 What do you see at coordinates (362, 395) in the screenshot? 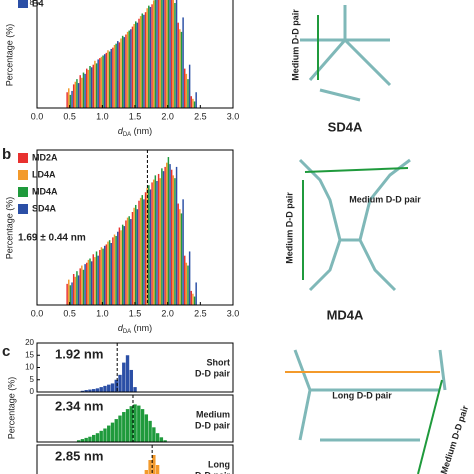
I see `pair-label: Long D-D pair` at bounding box center [362, 395].